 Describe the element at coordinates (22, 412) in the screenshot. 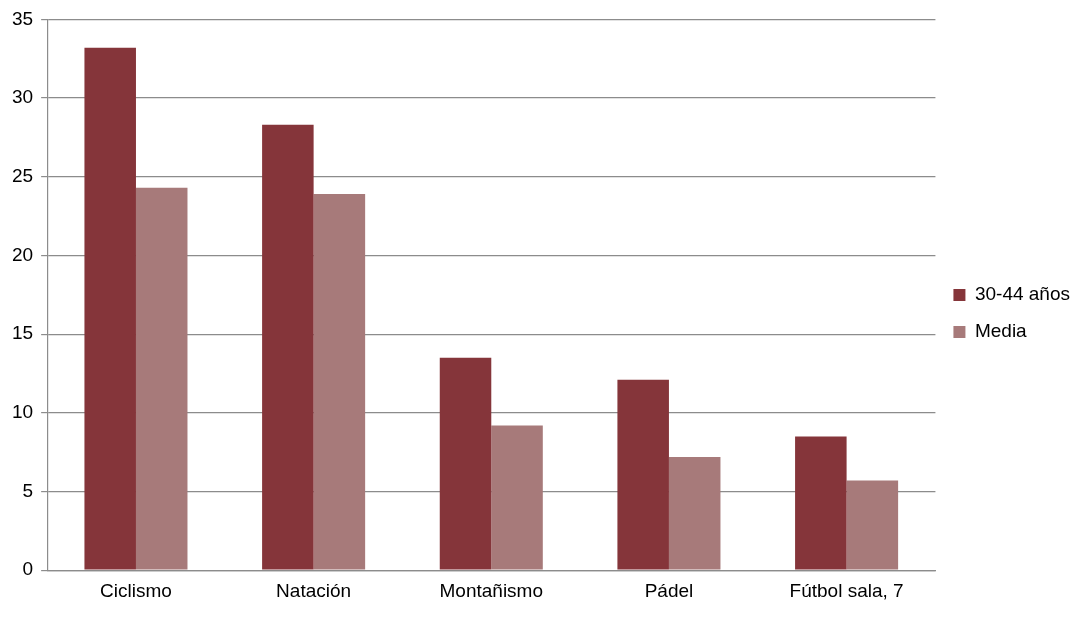

I see `y-tick-label: 10` at that location.